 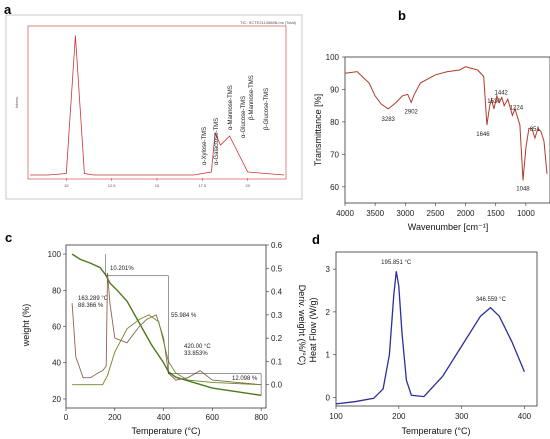 I want to click on panel-c-label: c, so click(x=8, y=237).